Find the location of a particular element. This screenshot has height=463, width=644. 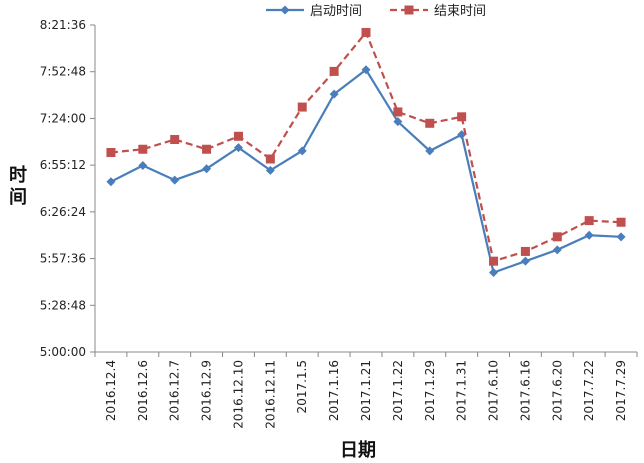

x-tick-label: 2016.12.9 is located at coordinates (207, 390).